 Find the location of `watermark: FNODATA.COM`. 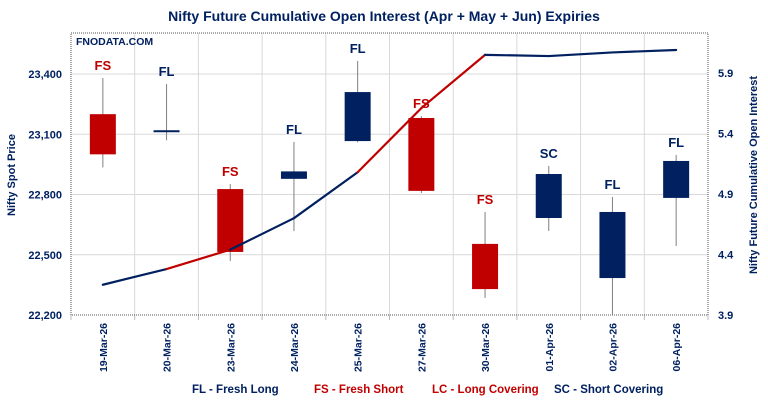

watermark: FNODATA.COM is located at coordinates (114, 42).